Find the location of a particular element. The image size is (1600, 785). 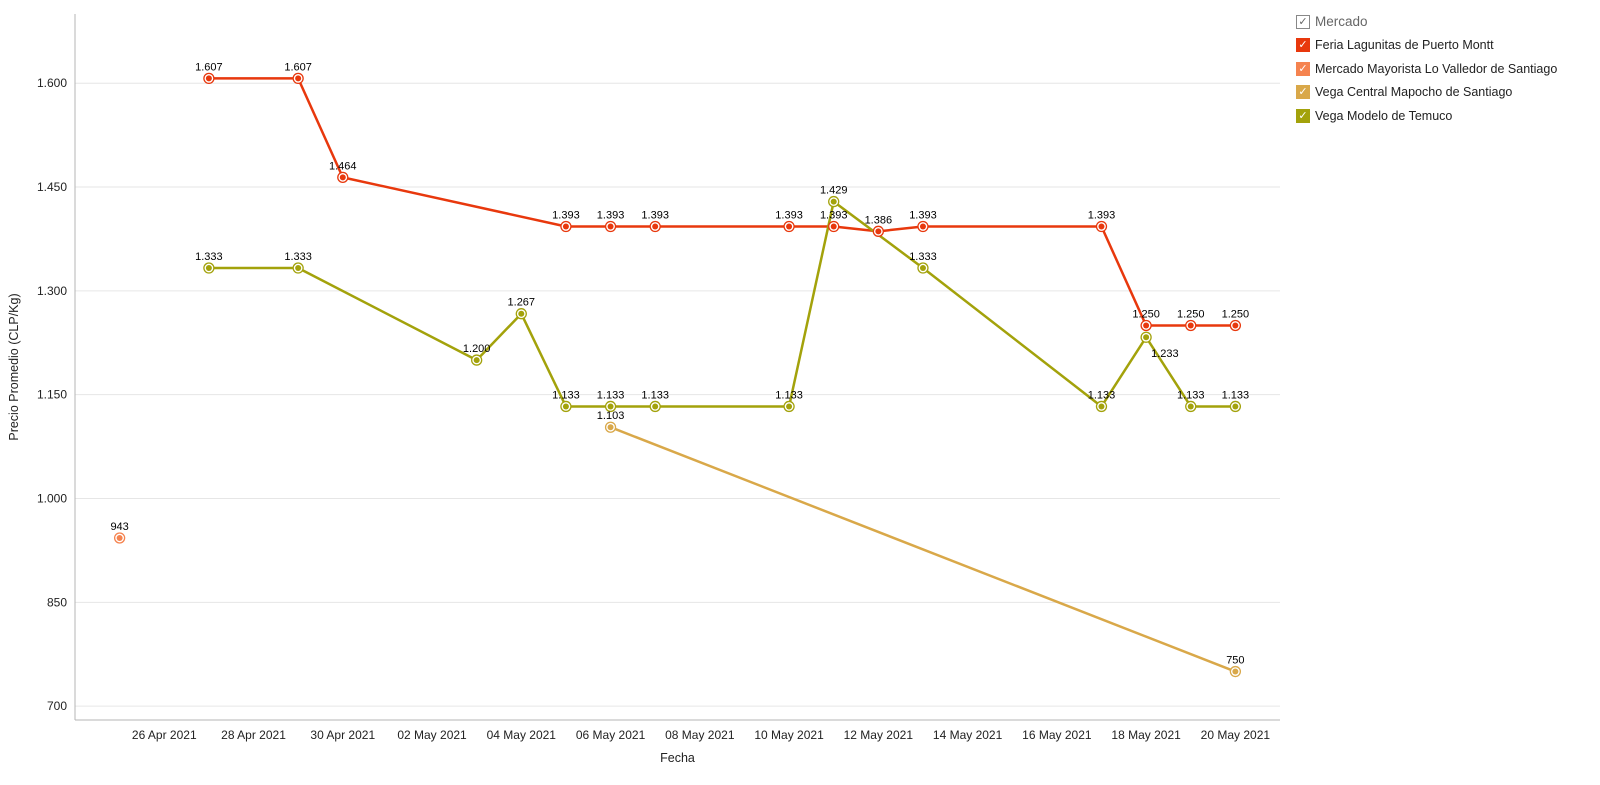

x-tick-label: 06 May 2021 is located at coordinates (611, 735).